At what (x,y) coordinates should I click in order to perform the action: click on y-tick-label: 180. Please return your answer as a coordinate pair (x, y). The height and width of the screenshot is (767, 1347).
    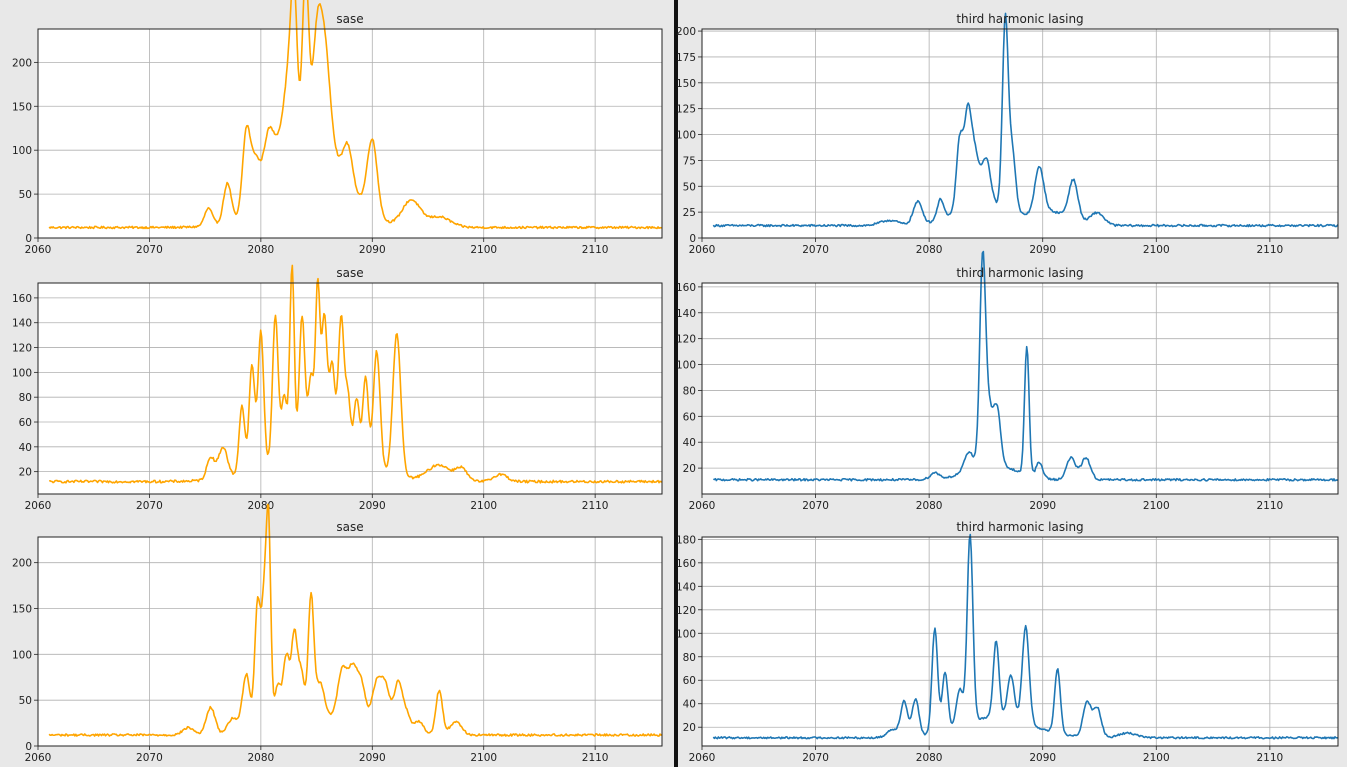
    Looking at the image, I should click on (686, 540).